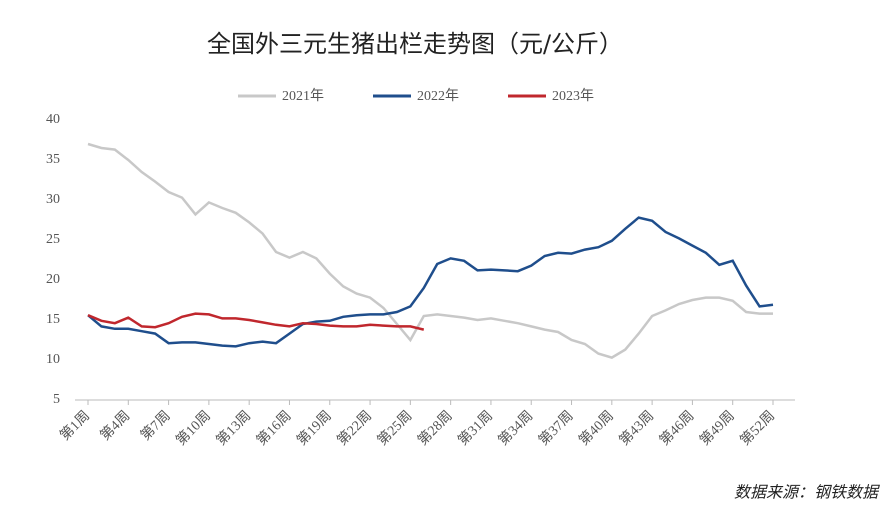  What do you see at coordinates (438, 96) in the screenshot?
I see `legend-label: 2022年` at bounding box center [438, 96].